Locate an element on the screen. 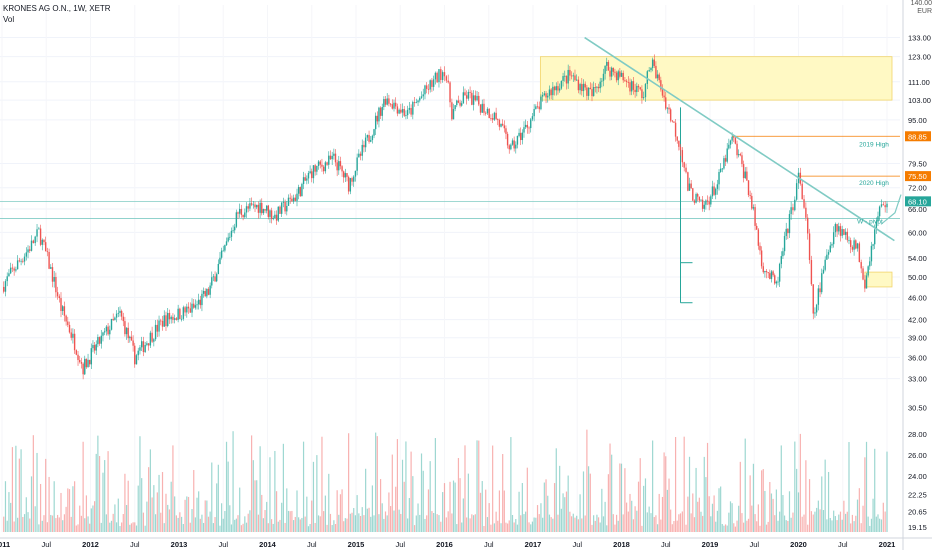 The height and width of the screenshot is (550, 932). price-label-text: 75.50 is located at coordinates (917, 176).